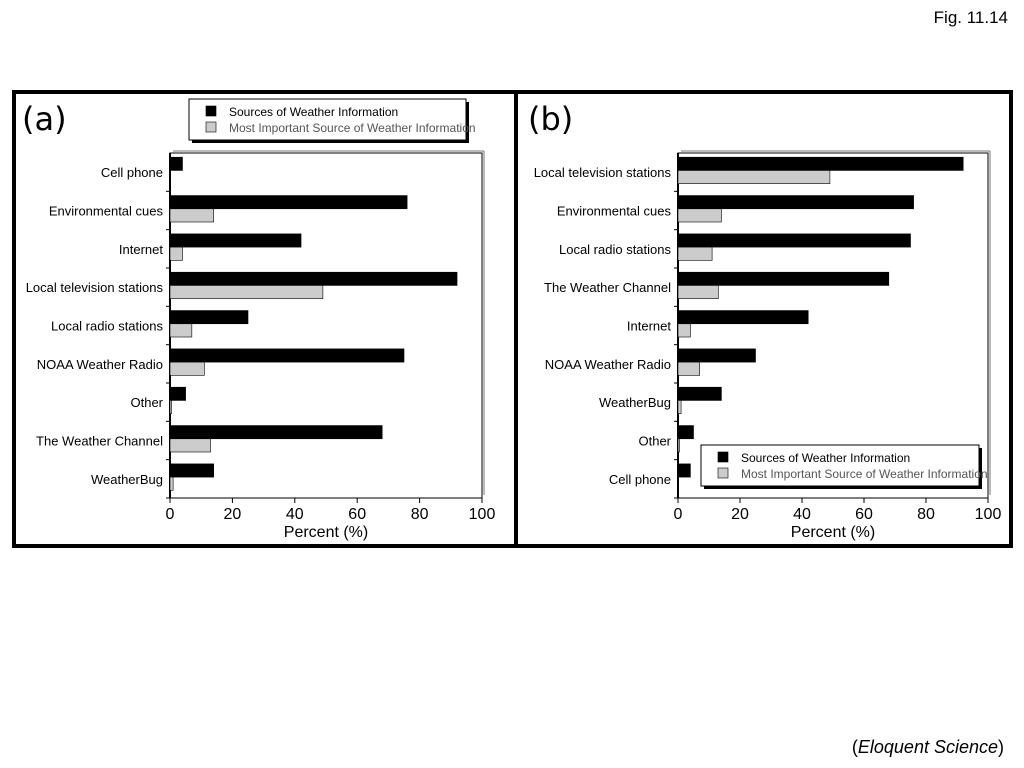 The image size is (1024, 768). Describe the element at coordinates (44, 119) in the screenshot. I see `panel-label: (a)` at that location.